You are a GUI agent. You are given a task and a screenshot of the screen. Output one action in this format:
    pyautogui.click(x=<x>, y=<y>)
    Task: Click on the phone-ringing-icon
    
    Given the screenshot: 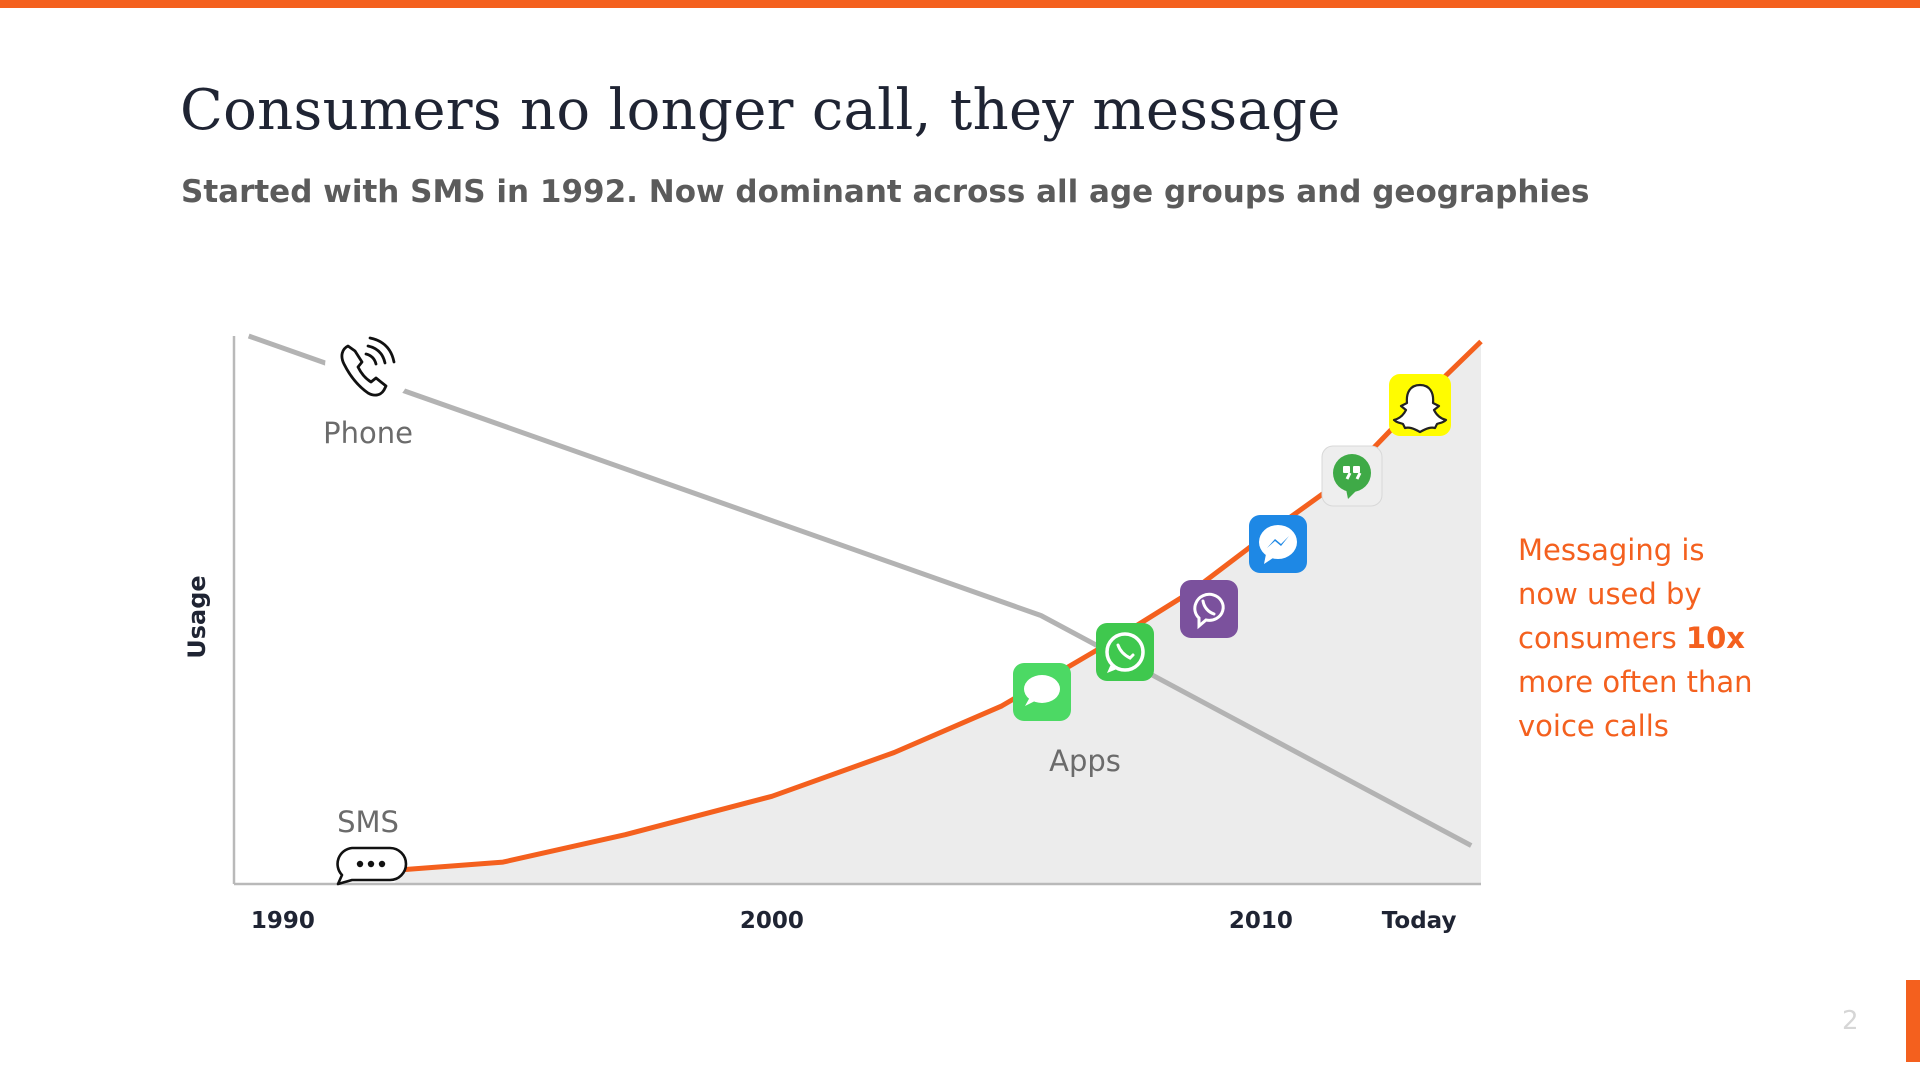 What is the action you would take?
    pyautogui.click(x=368, y=366)
    